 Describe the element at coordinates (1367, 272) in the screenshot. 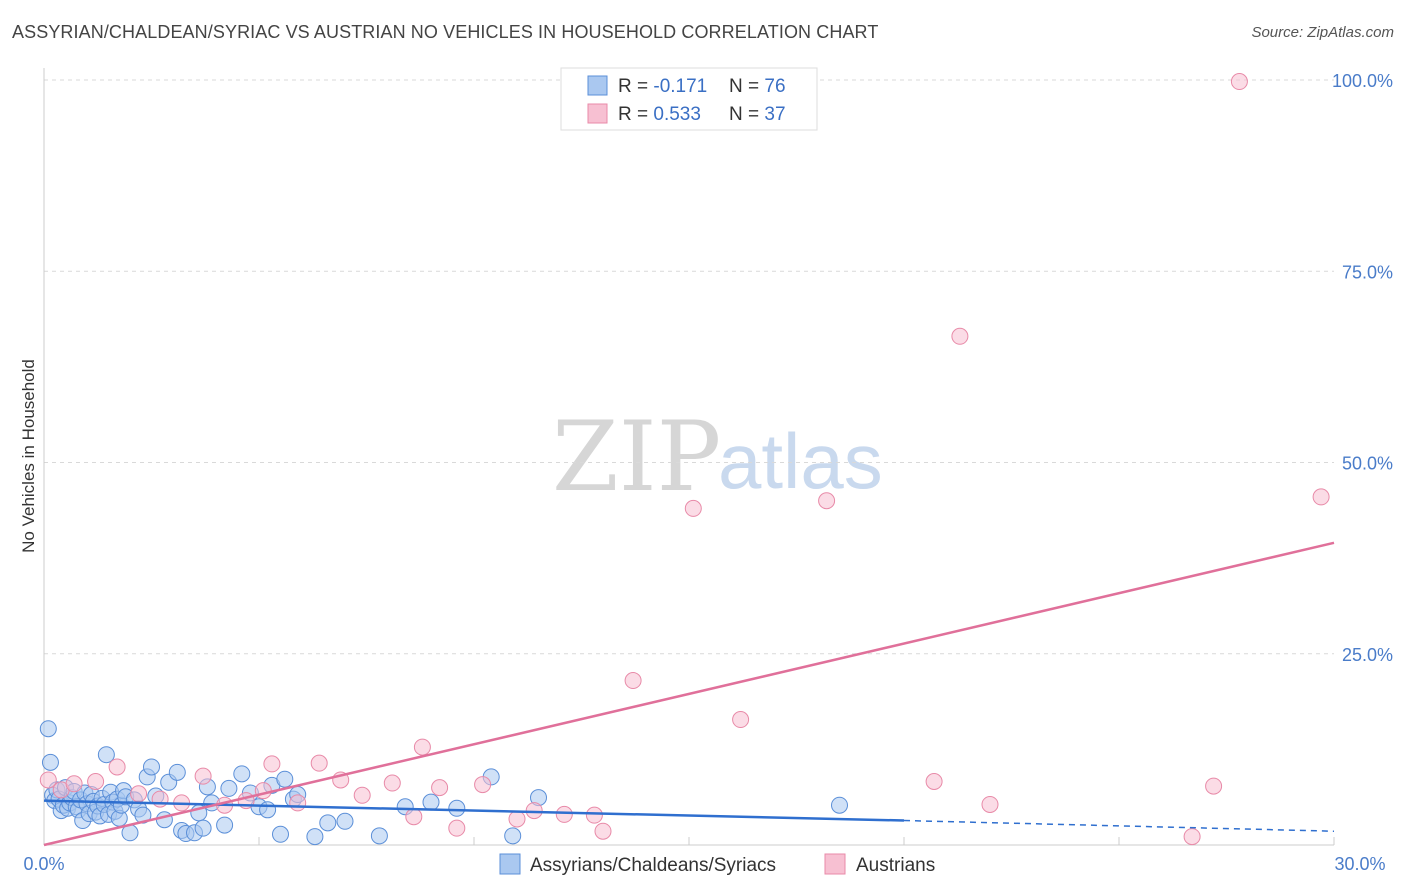

I see `y-tick-label-75: 75.0%` at that location.